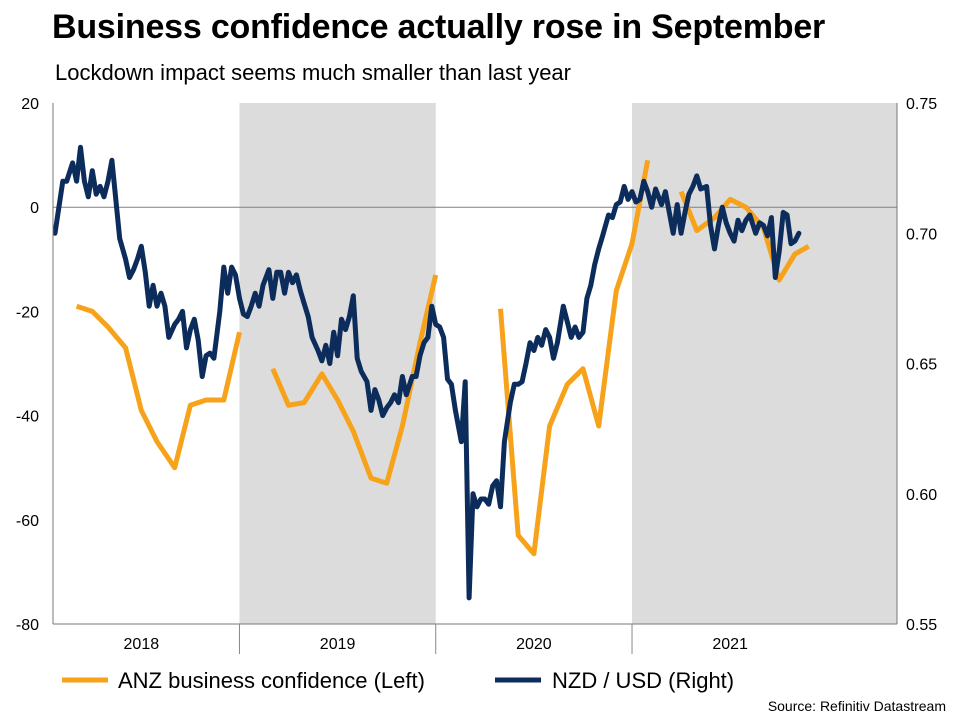 The width and height of the screenshot is (960, 720). I want to click on x-tick-label: 2019, so click(338, 644).